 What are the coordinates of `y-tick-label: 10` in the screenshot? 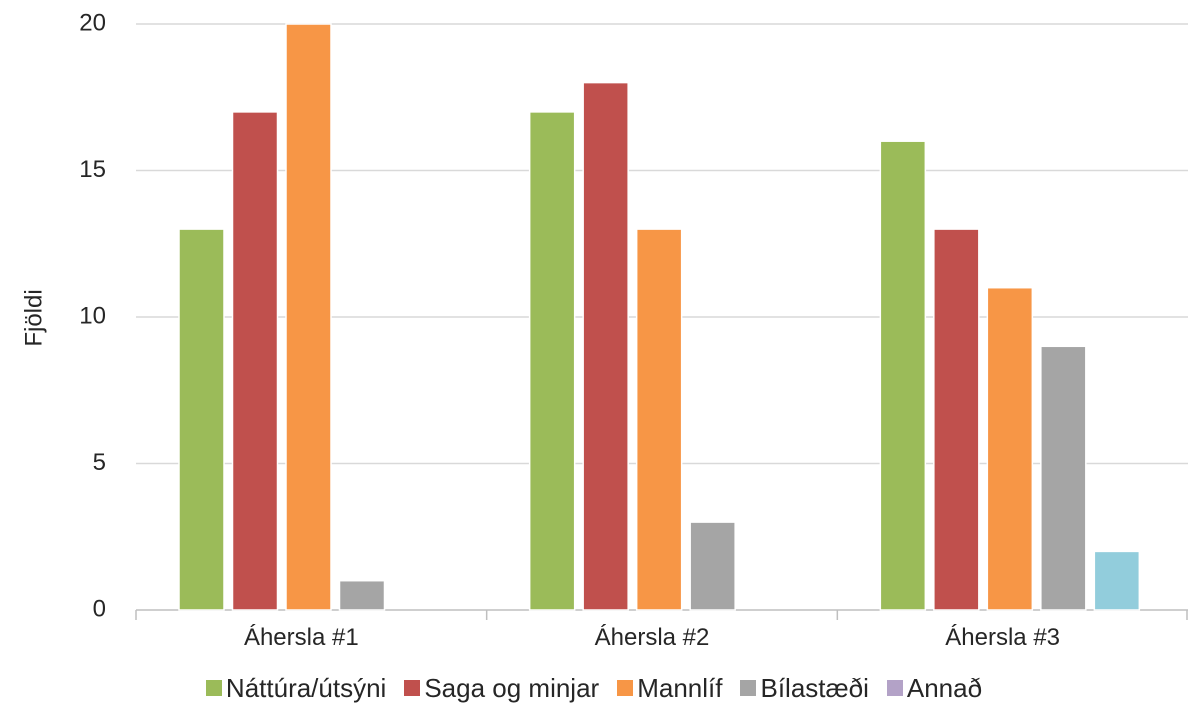 It's located at (92, 315).